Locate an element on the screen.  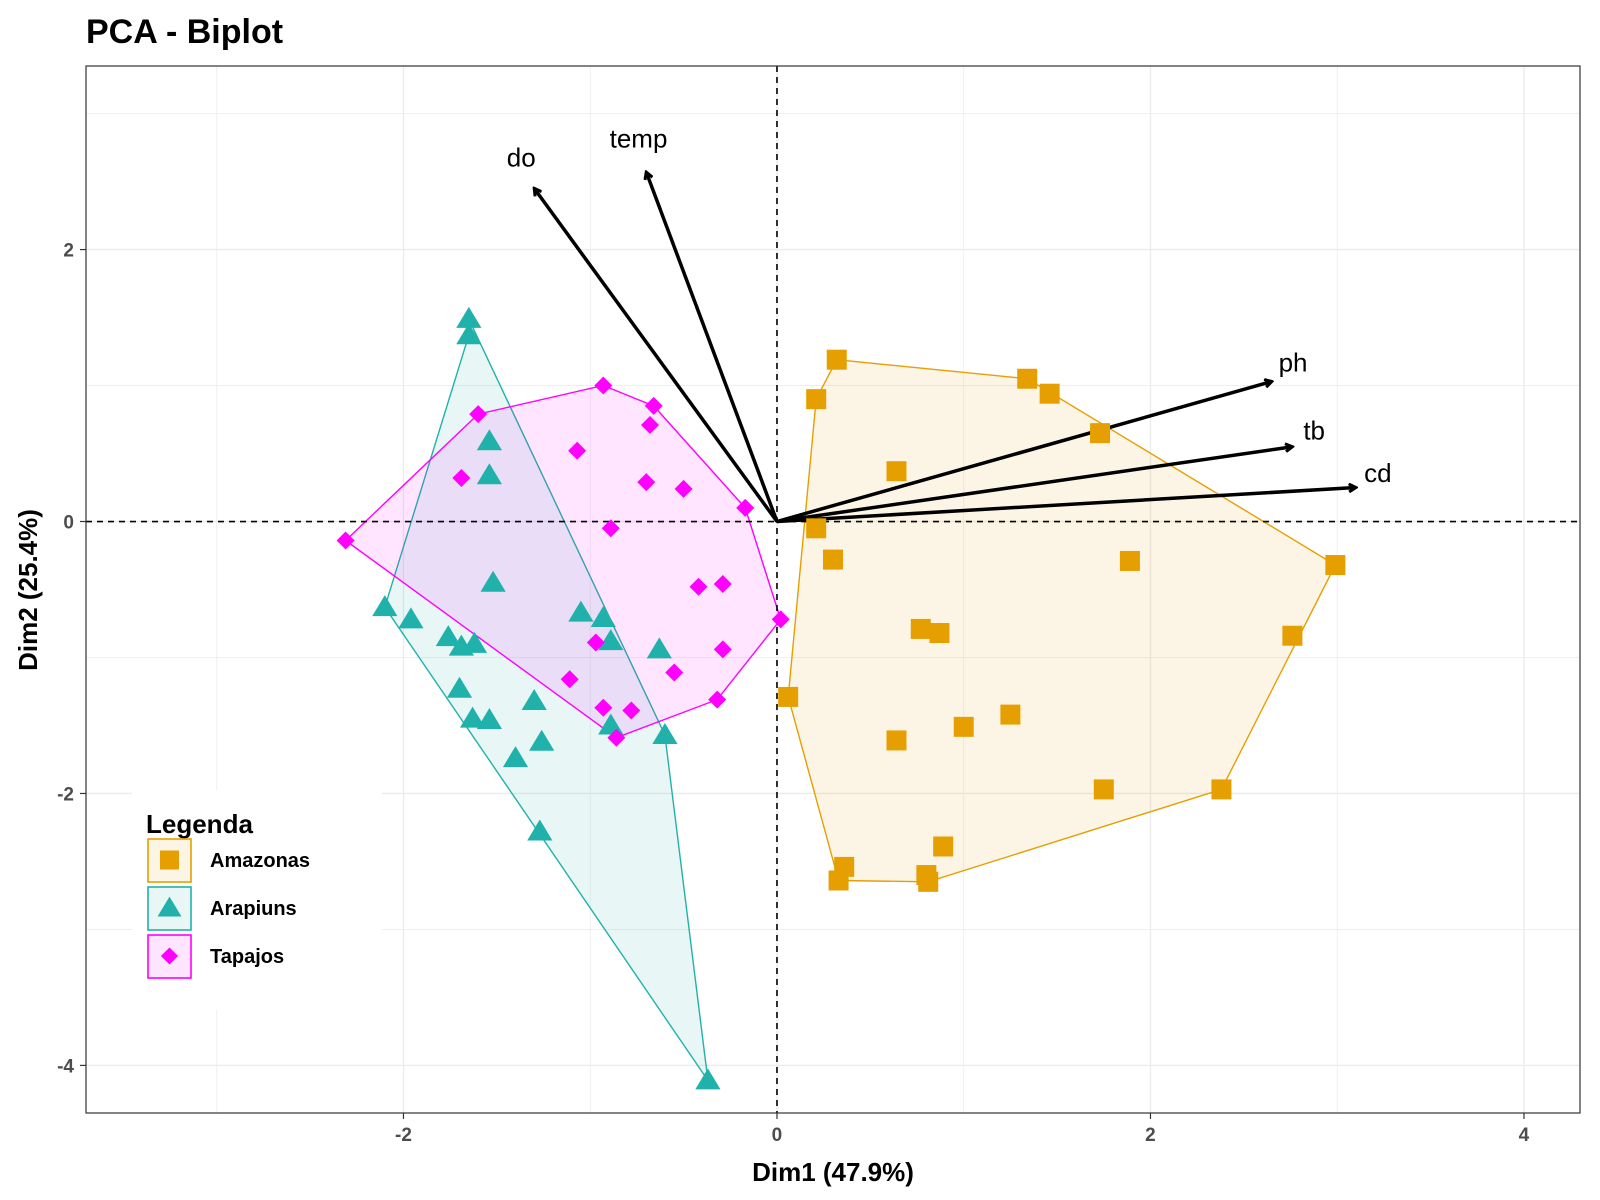
legend-label-tapajos: Tapajos is located at coordinates (247, 957).